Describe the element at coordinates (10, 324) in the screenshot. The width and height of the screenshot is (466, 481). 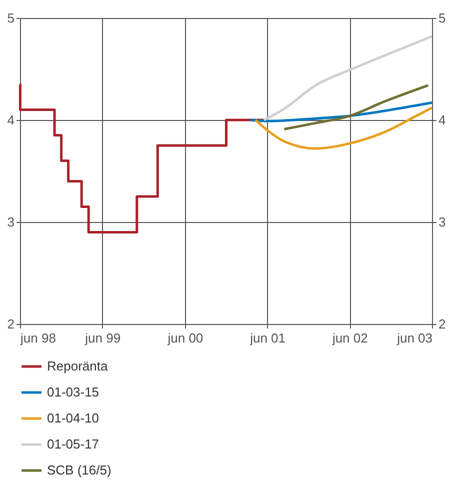
I see `y-tick-label: 2` at that location.